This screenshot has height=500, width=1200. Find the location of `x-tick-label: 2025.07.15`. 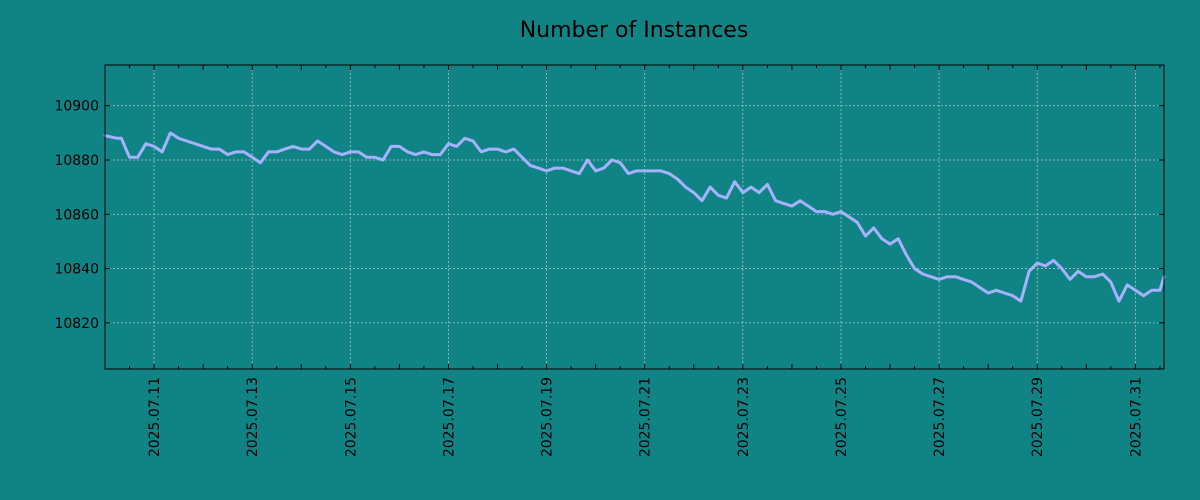

x-tick-label: 2025.07.15 is located at coordinates (351, 417).